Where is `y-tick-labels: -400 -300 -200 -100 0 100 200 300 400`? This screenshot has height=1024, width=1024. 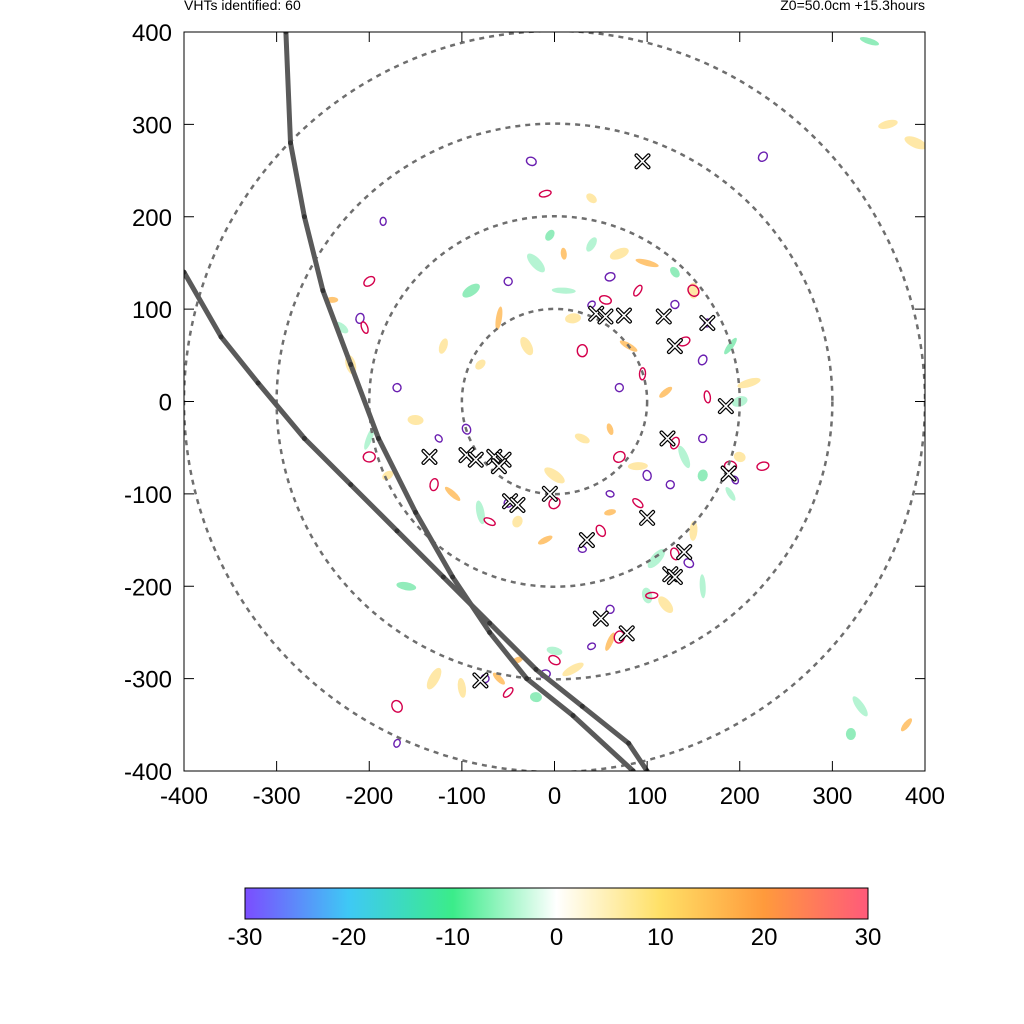 y-tick-labels: -400 -300 -200 -100 0 100 200 300 400 is located at coordinates (148, 403).